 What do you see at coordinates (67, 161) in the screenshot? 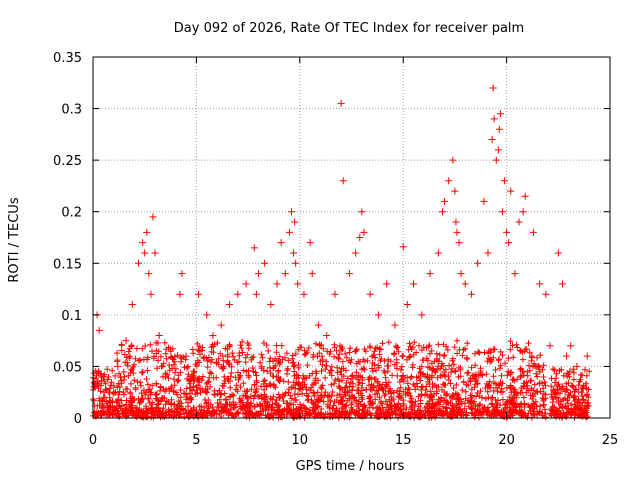
I see `y-tick-label: 0.25` at bounding box center [67, 161].